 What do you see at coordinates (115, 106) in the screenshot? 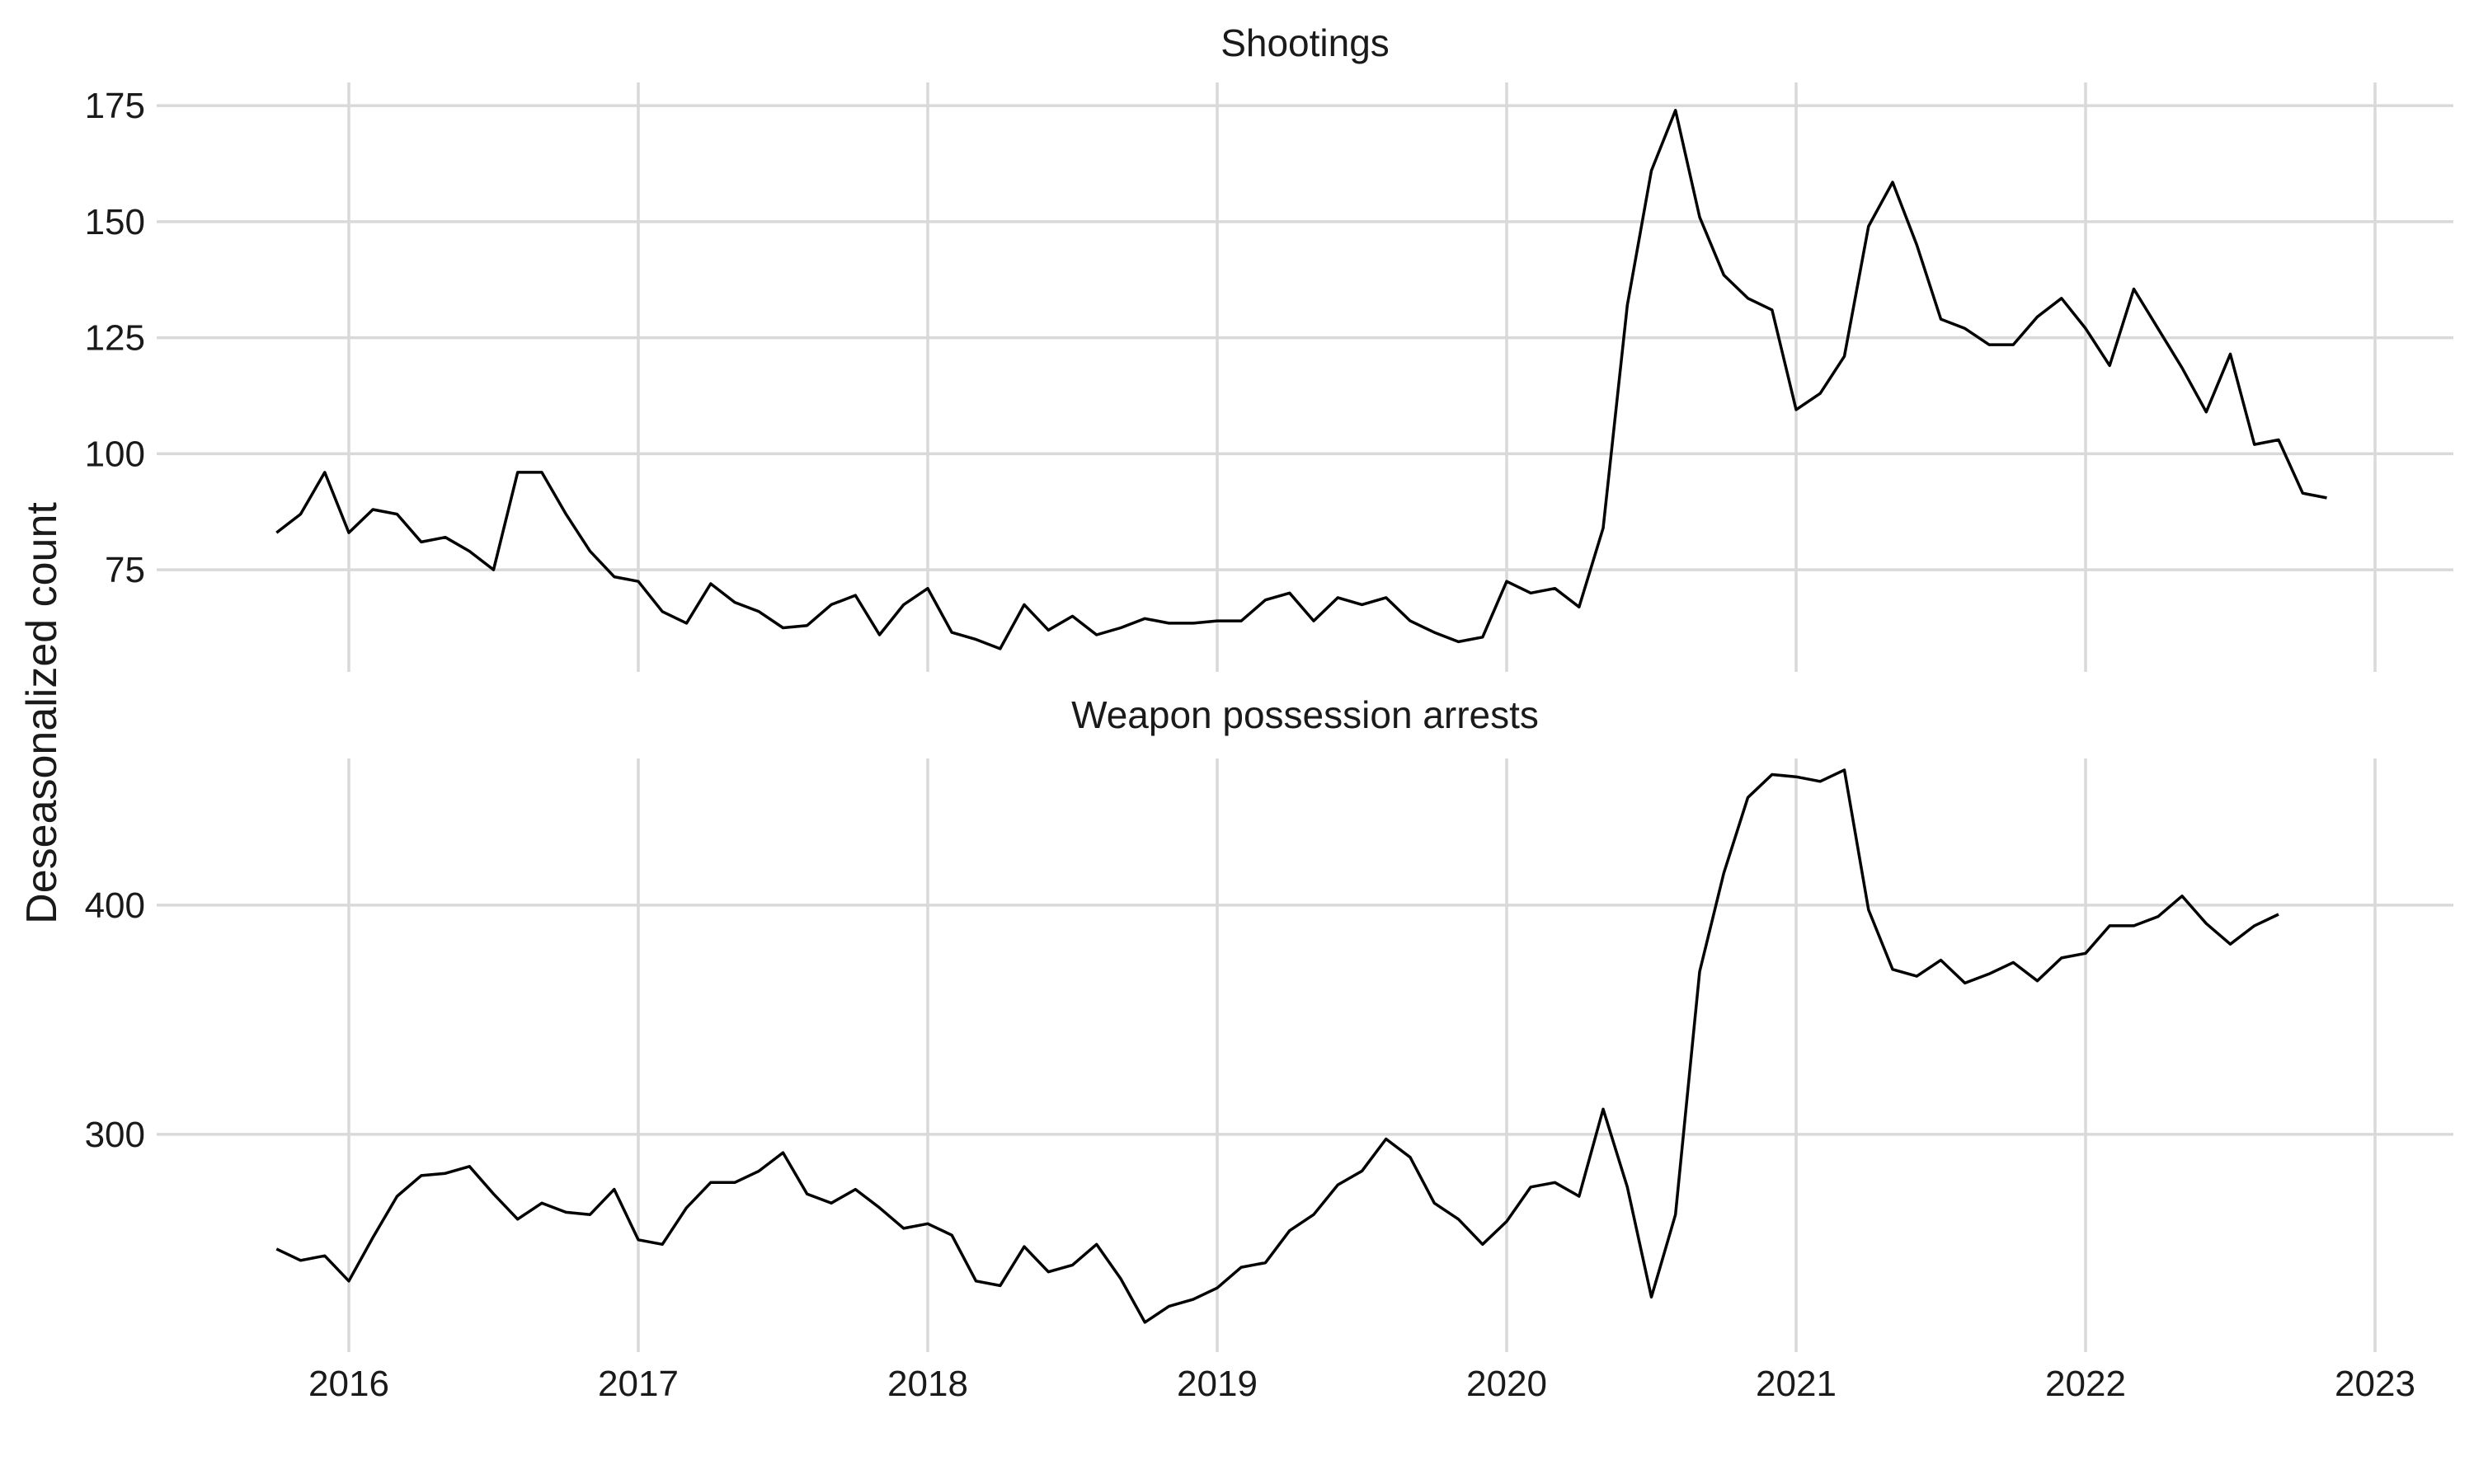
I see `y-tick-label: 175` at bounding box center [115, 106].